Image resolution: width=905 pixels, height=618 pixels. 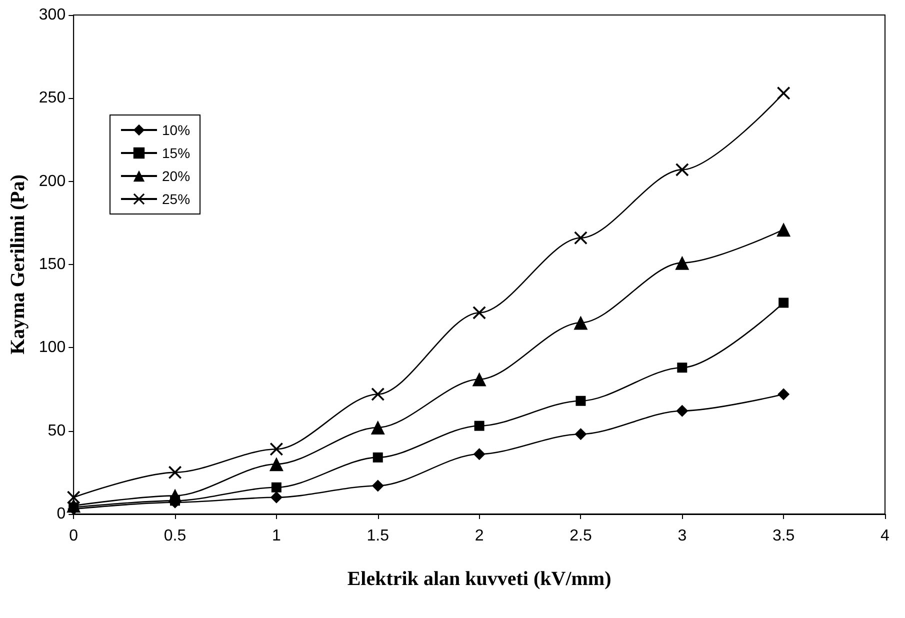 I want to click on x-tick-label: 0.5, so click(x=175, y=536).